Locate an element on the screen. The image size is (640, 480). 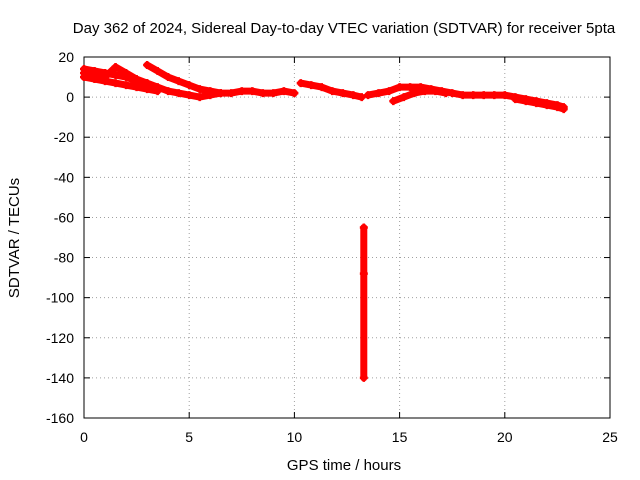
y-tick-label: 20 is located at coordinates (66, 57).